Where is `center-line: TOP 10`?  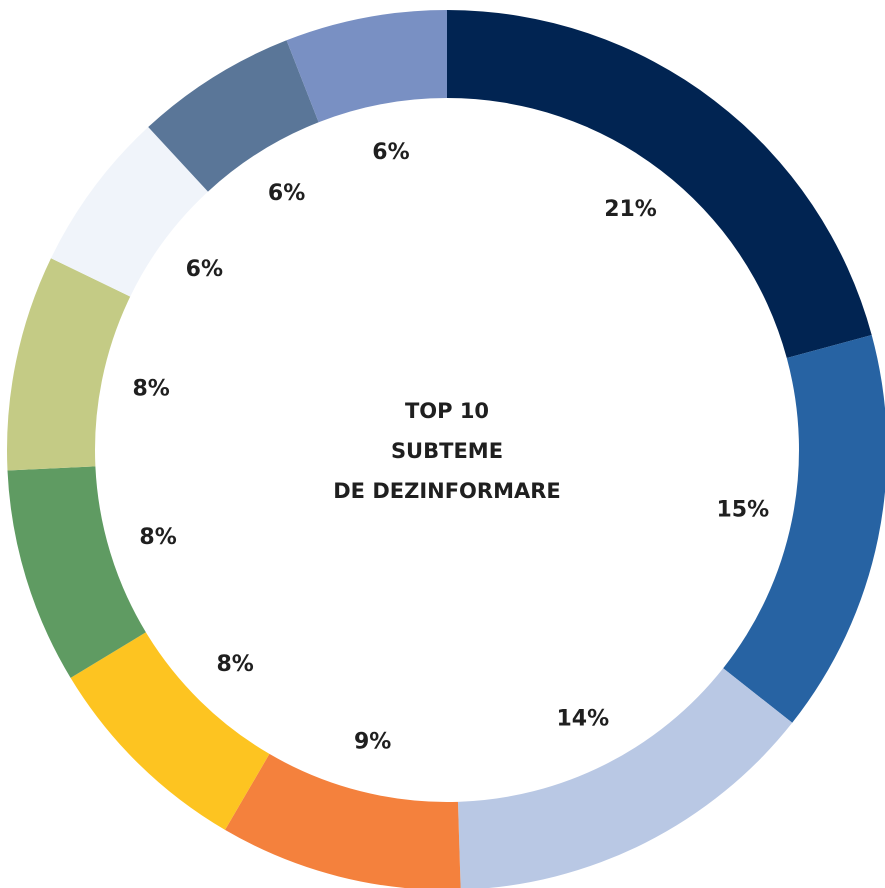 center-line: TOP 10 is located at coordinates (447, 411).